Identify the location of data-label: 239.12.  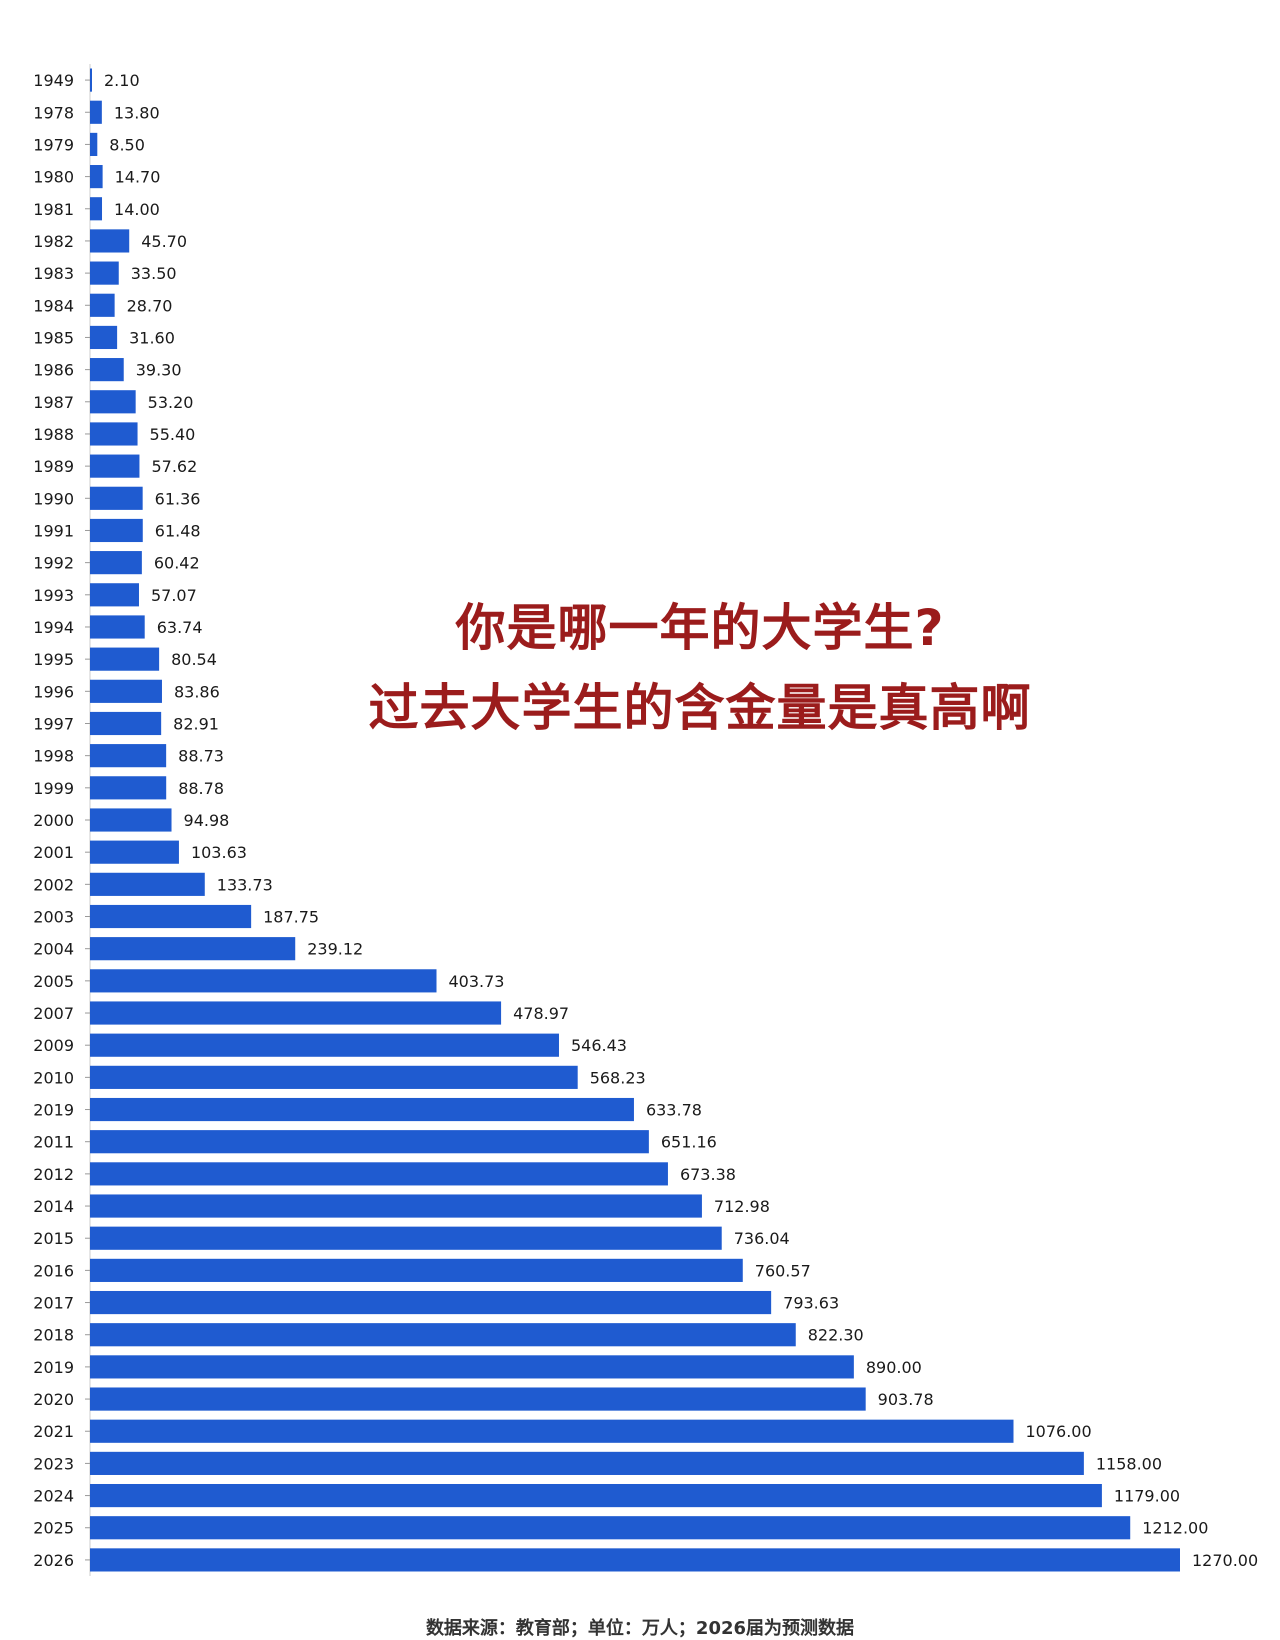
(335, 949).